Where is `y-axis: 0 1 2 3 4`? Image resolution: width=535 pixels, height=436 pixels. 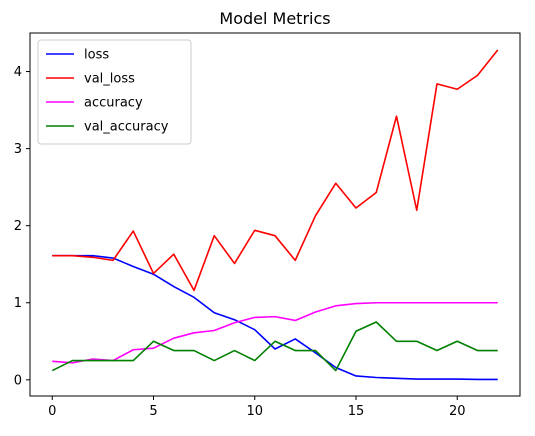
y-axis: 0 1 2 3 4 is located at coordinates (22, 226).